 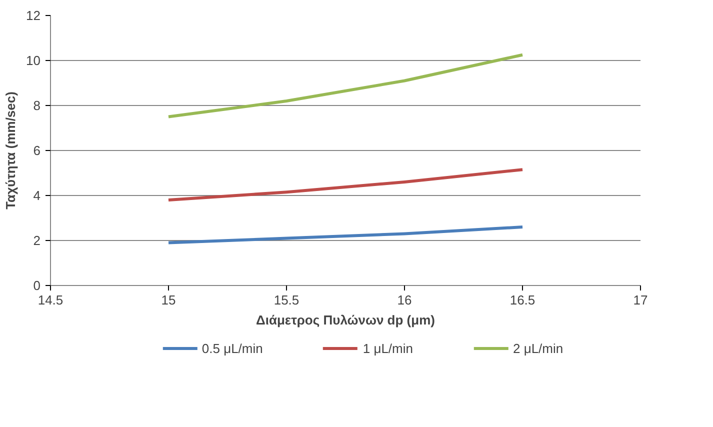 What do you see at coordinates (168, 300) in the screenshot?
I see `x-tick-label: 15` at bounding box center [168, 300].